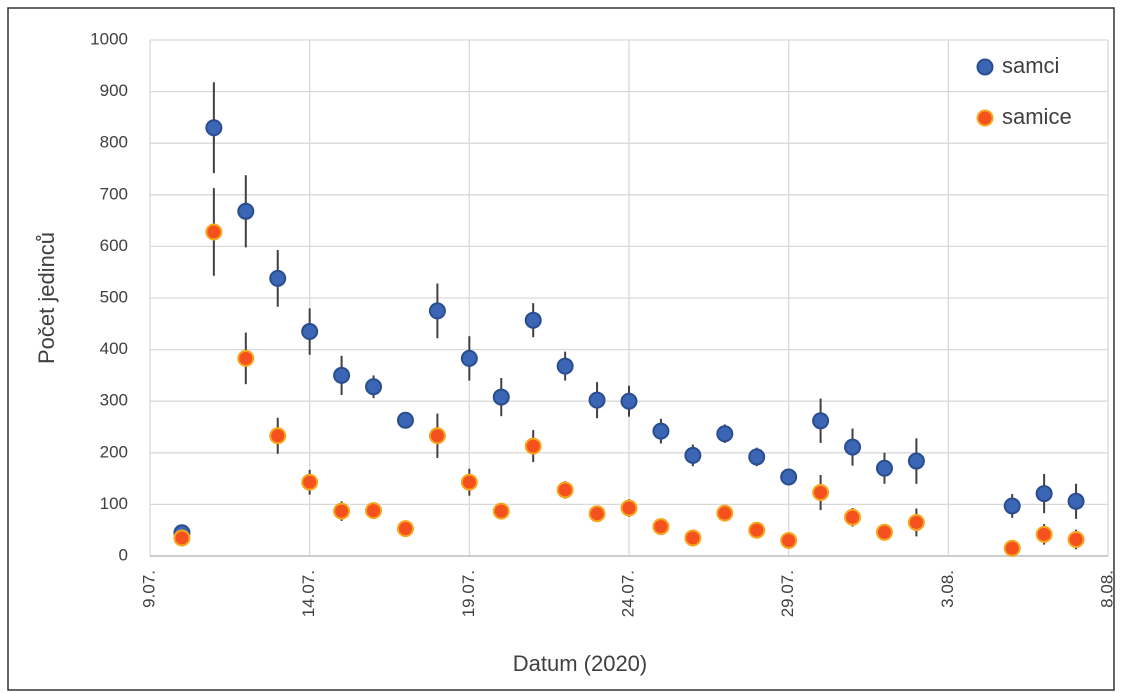 The image size is (1122, 693). Describe the element at coordinates (109, 38) in the screenshot. I see `y-tick-label: 1000` at that location.